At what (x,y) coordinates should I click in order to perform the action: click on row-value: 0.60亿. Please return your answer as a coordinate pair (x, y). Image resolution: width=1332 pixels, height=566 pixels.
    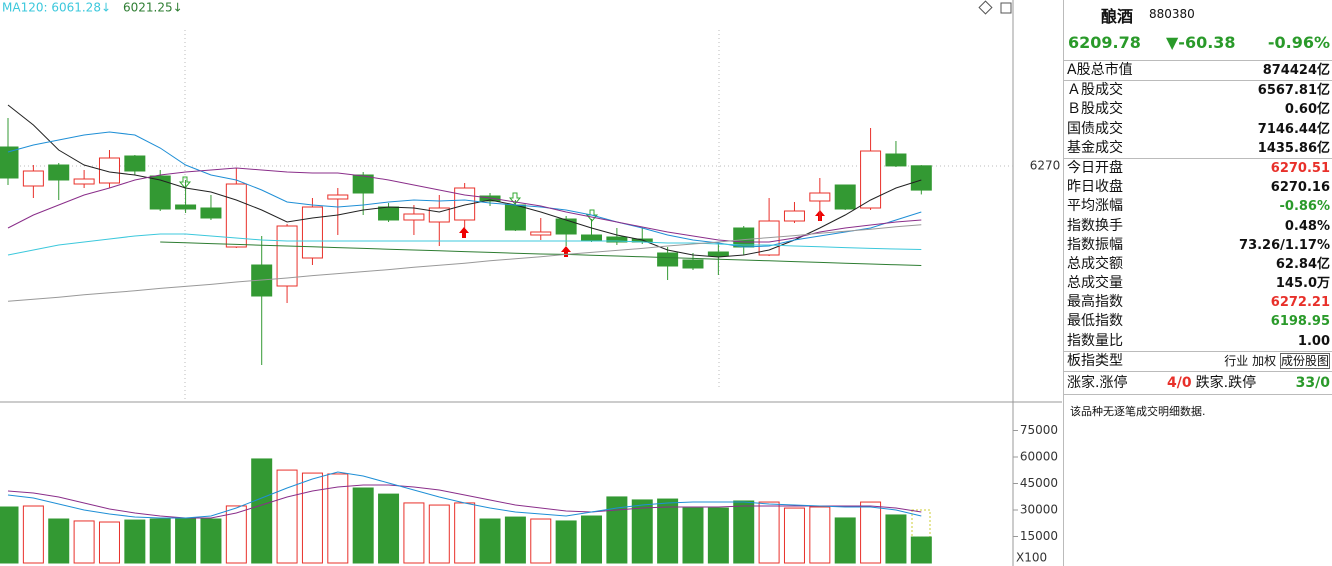
    Looking at the image, I should click on (1307, 110).